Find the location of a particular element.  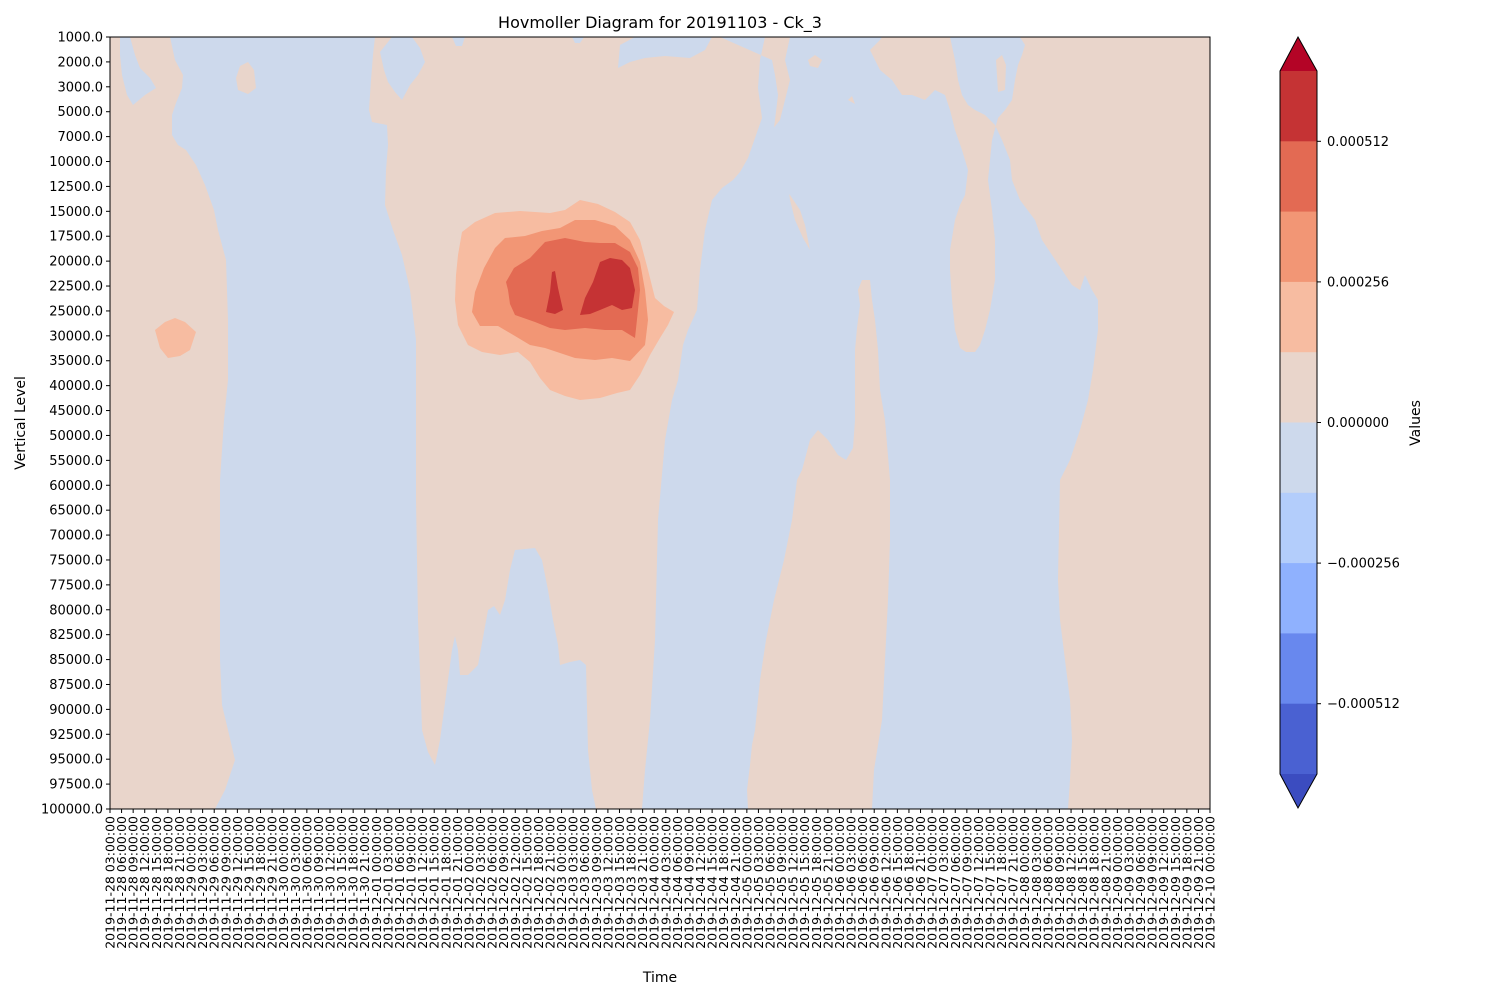

colorbar-tick-label: −0.000256 is located at coordinates (1363, 564).